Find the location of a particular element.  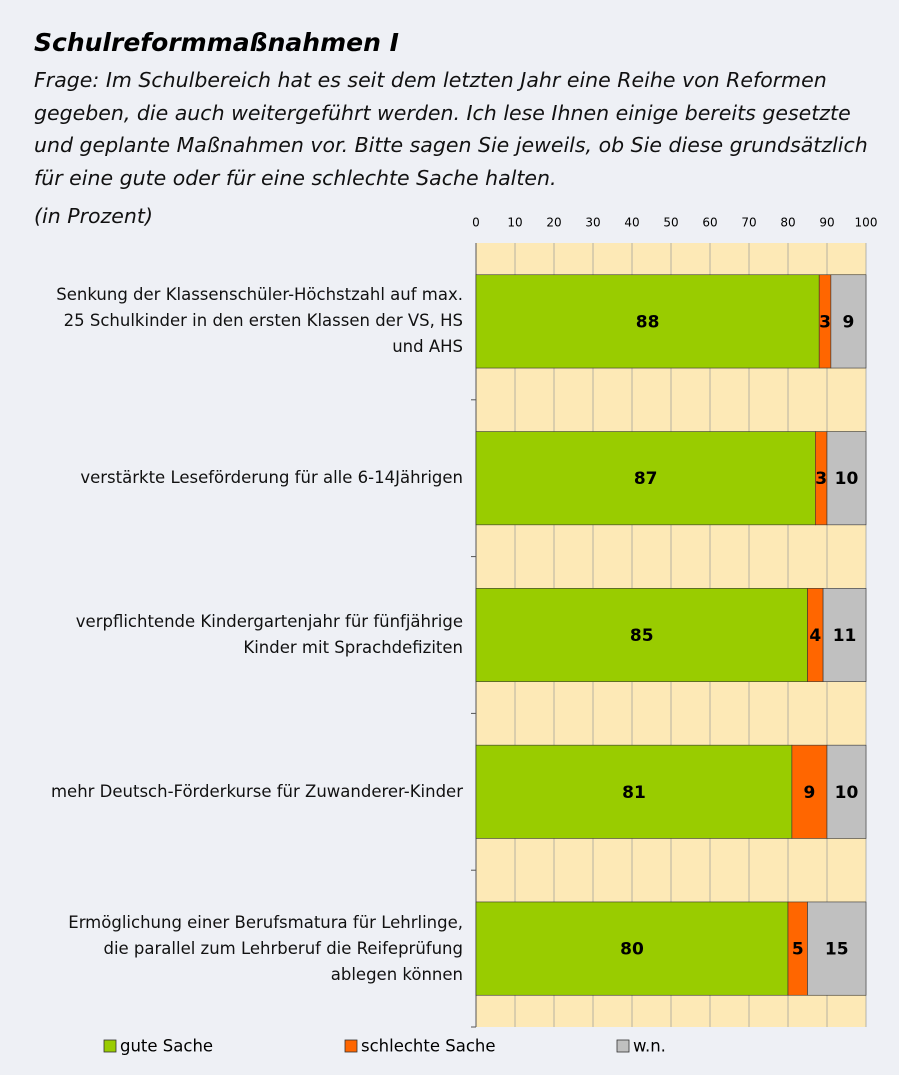

x-tick-label: 90 is located at coordinates (826, 223).